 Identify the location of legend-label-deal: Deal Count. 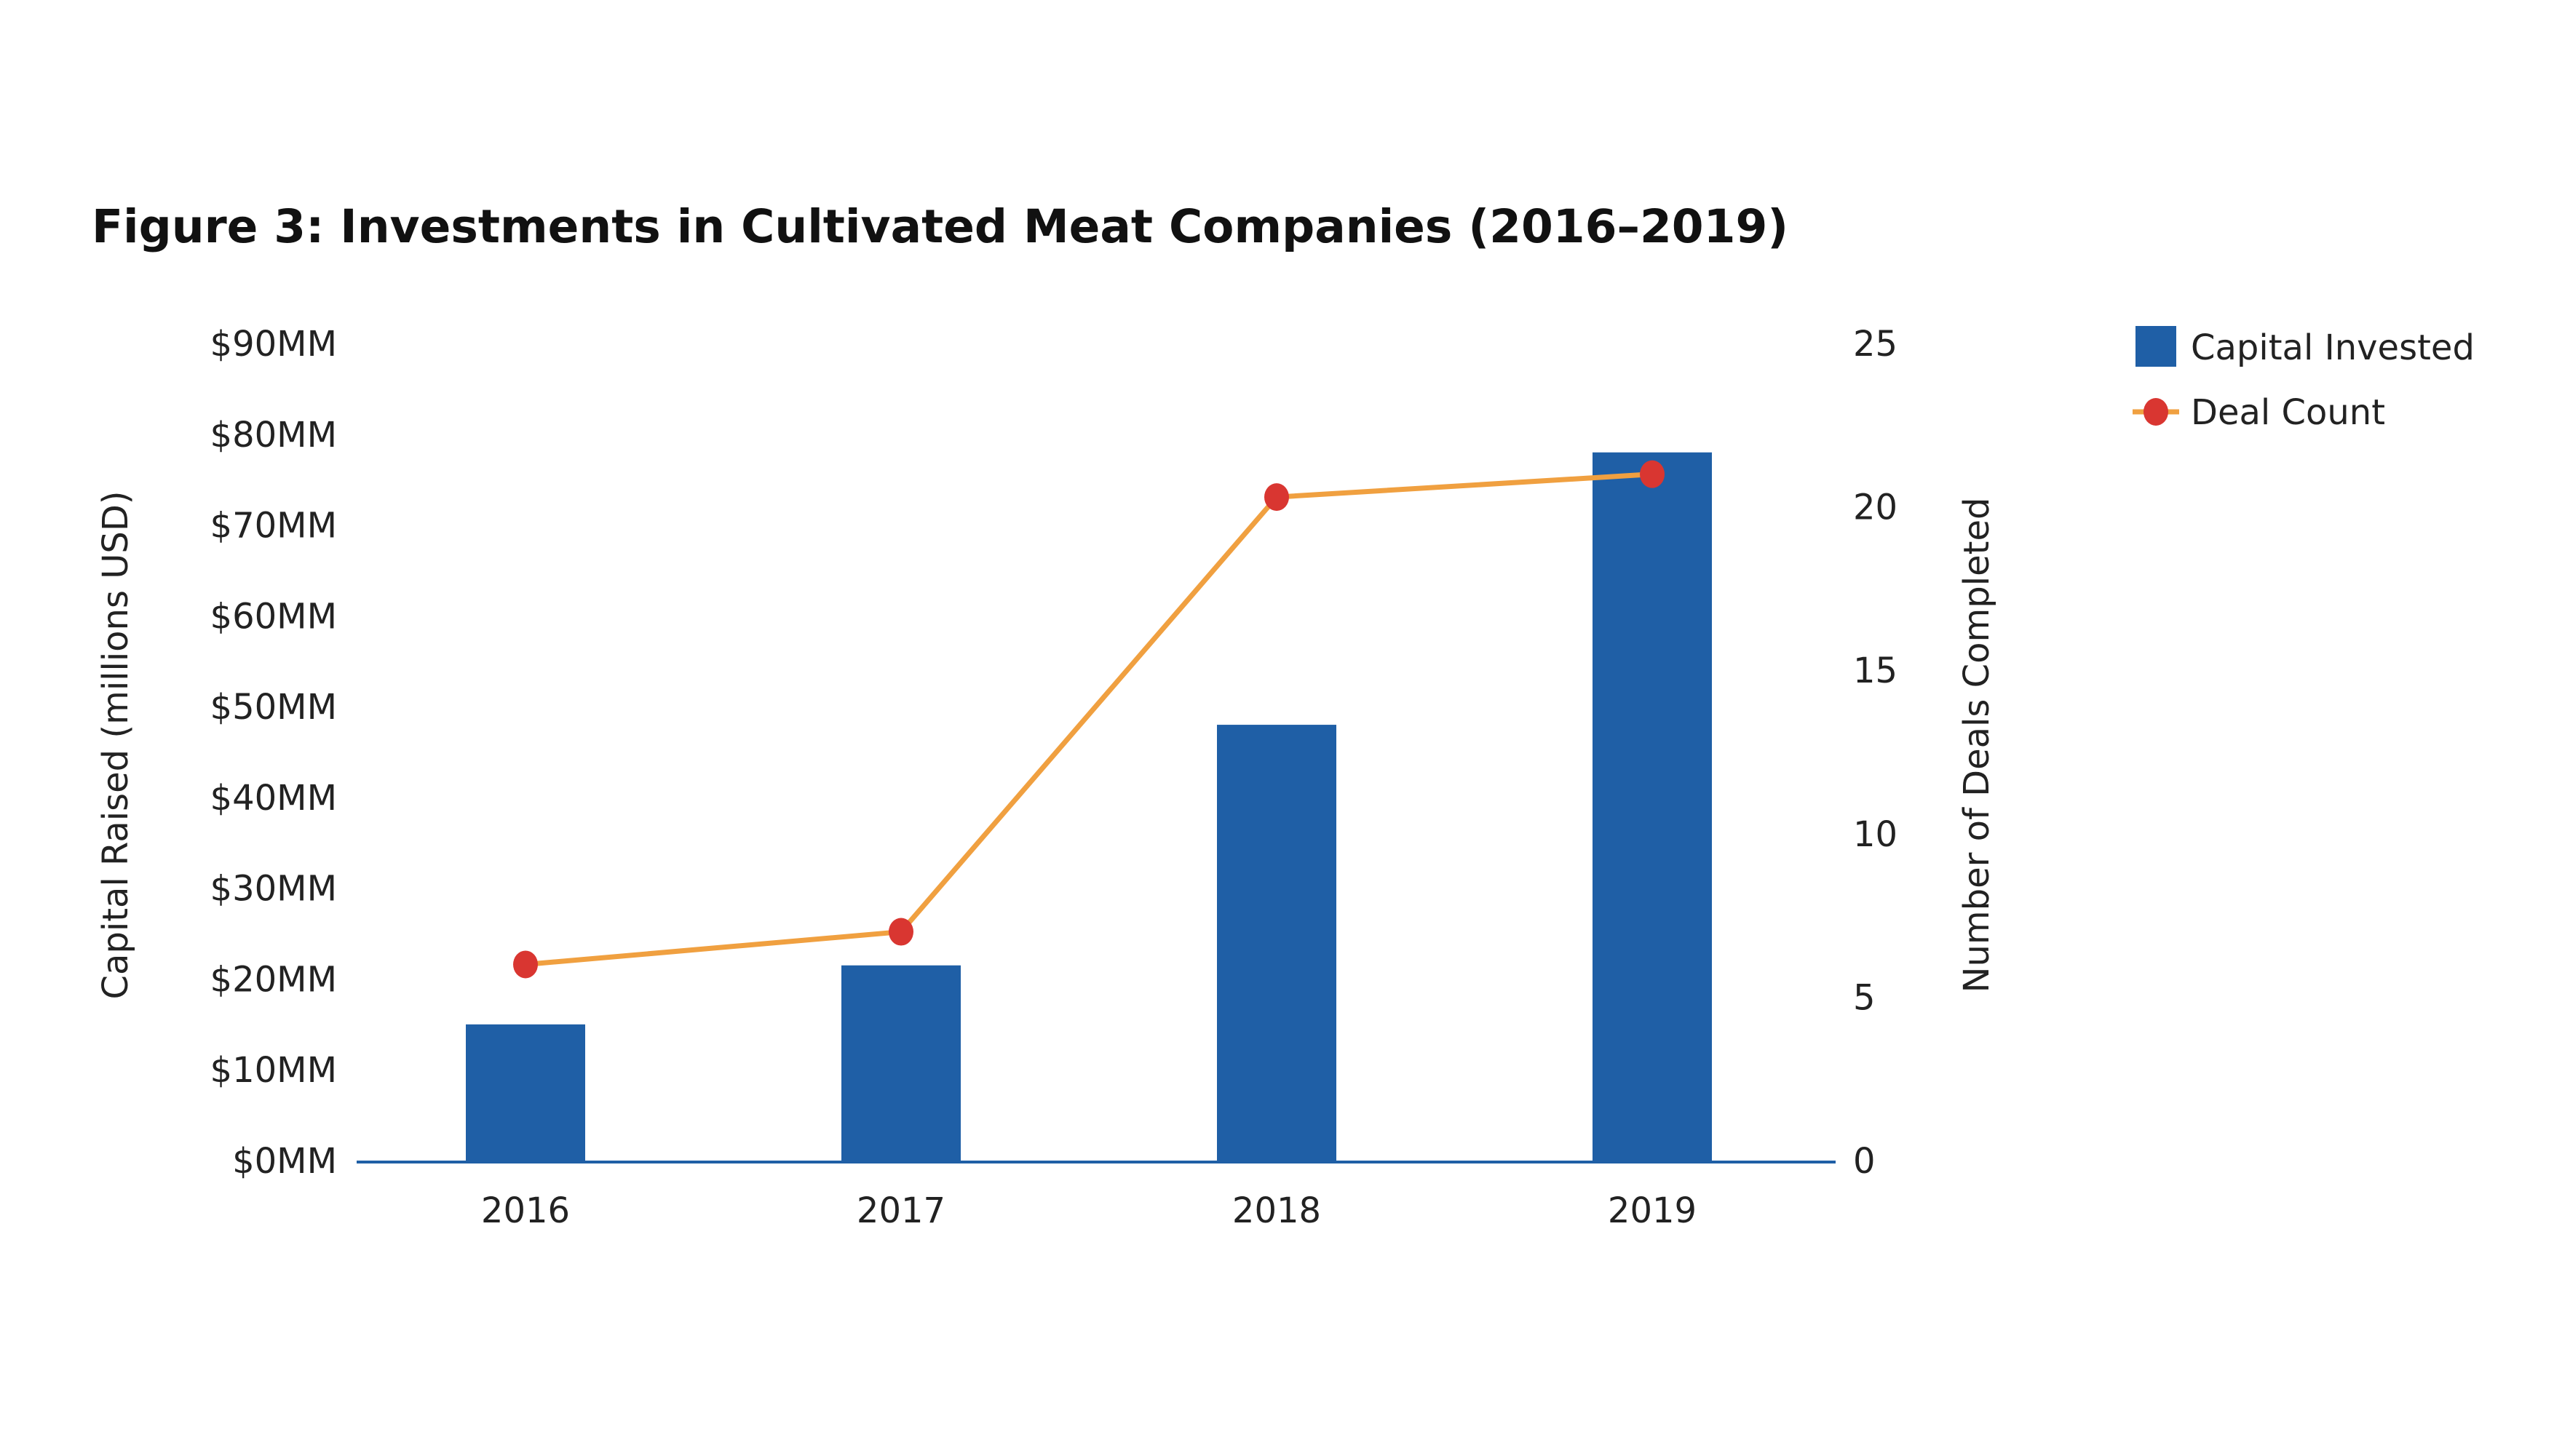
(2288, 412).